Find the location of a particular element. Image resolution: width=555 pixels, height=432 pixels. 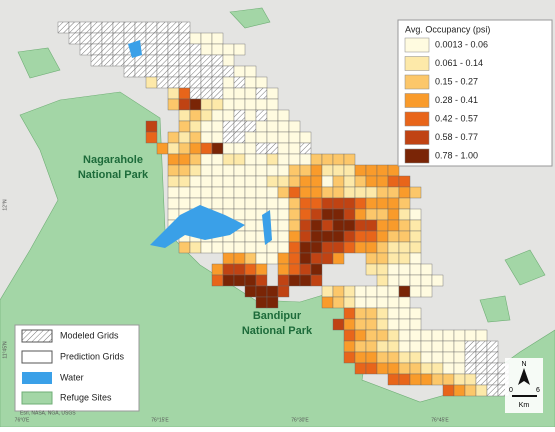

attribution: Esri, NASA, NGA, USGS is located at coordinates (48, 413).